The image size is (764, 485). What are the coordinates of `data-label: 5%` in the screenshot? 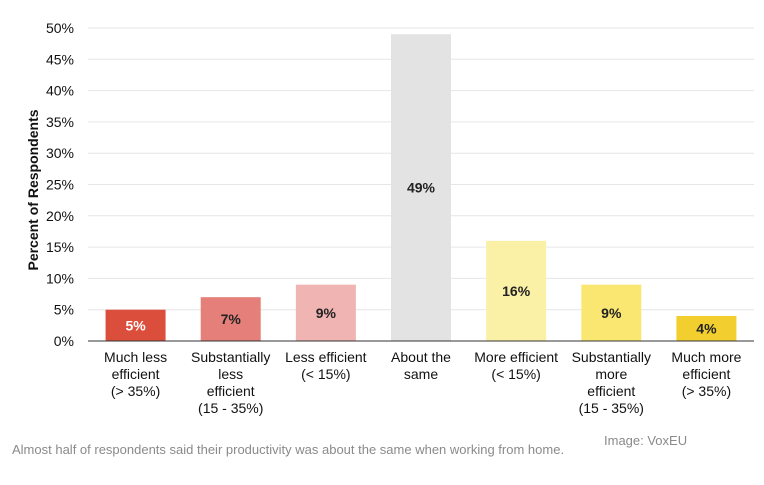 It's located at (135, 325).